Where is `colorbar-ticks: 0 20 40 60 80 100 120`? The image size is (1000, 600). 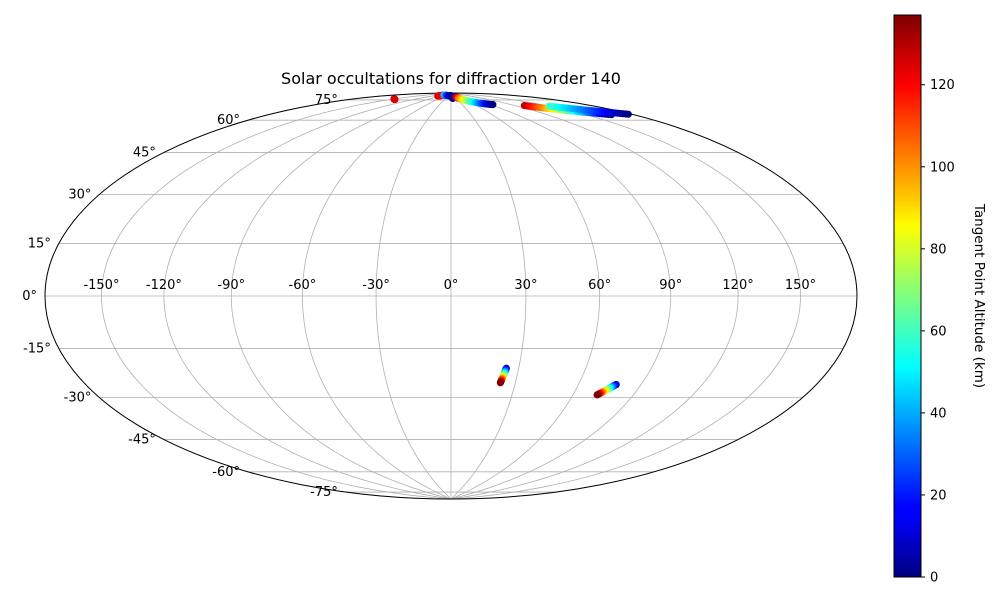 colorbar-ticks: 0 20 40 60 80 100 120 is located at coordinates (938, 332).